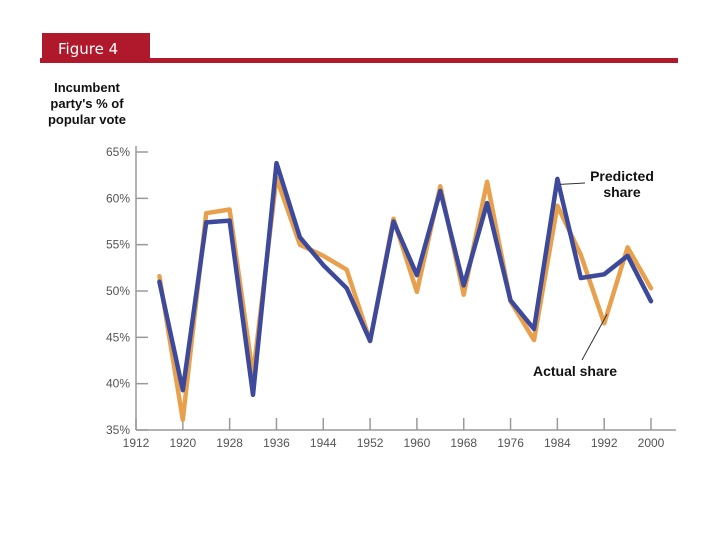 The image size is (720, 540). What do you see at coordinates (276, 443) in the screenshot?
I see `x-tick-label: 1936` at bounding box center [276, 443].